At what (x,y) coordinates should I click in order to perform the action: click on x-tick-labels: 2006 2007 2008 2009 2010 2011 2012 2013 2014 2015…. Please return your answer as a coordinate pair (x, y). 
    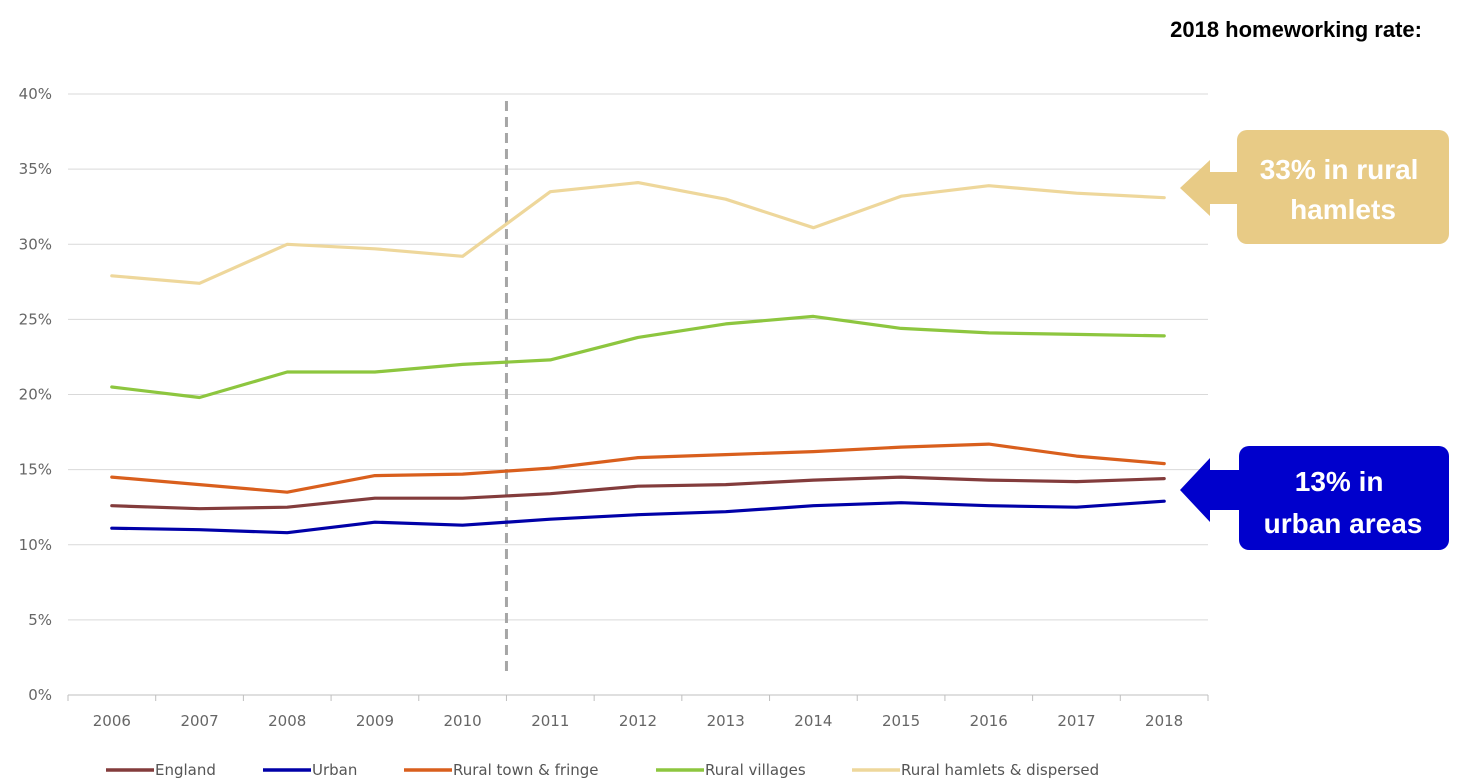
    Looking at the image, I should click on (638, 721).